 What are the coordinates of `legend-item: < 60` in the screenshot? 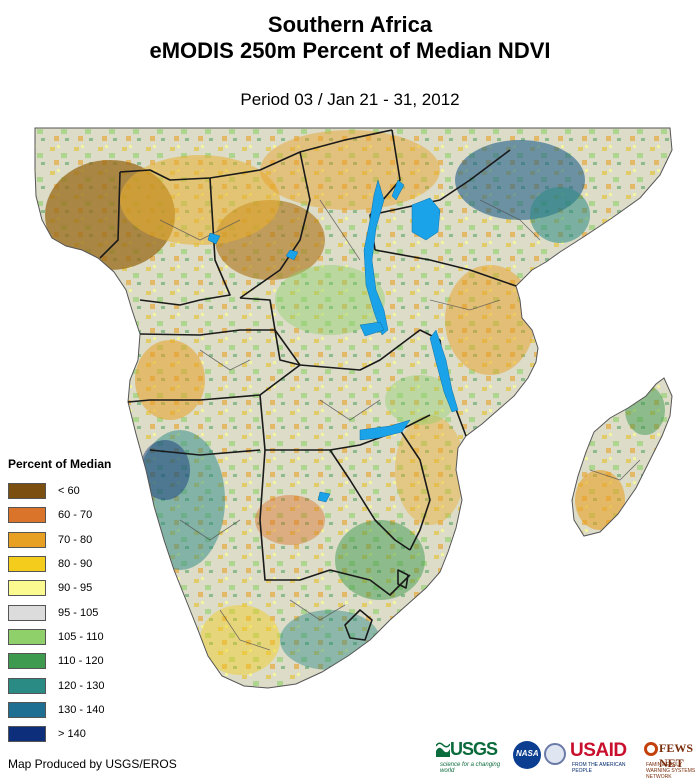 It's located at (83, 491).